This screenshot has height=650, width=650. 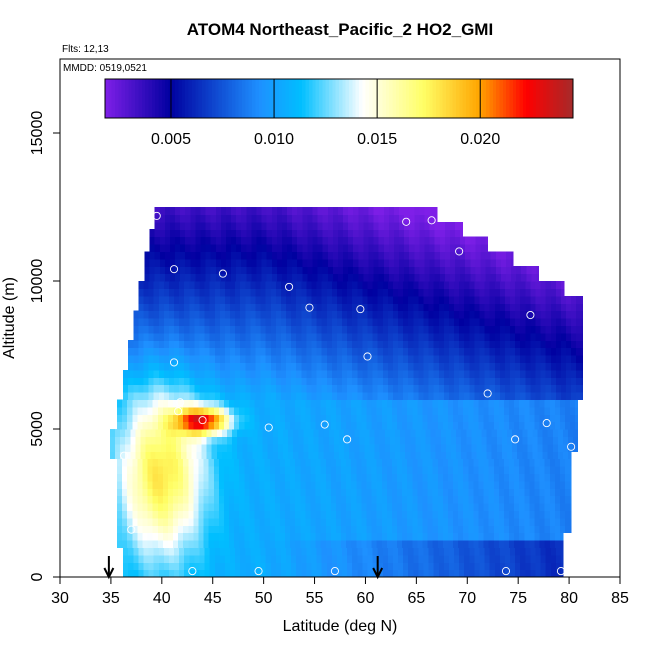 I want to click on colorbar-tick-label: 0.020, so click(x=480, y=139).